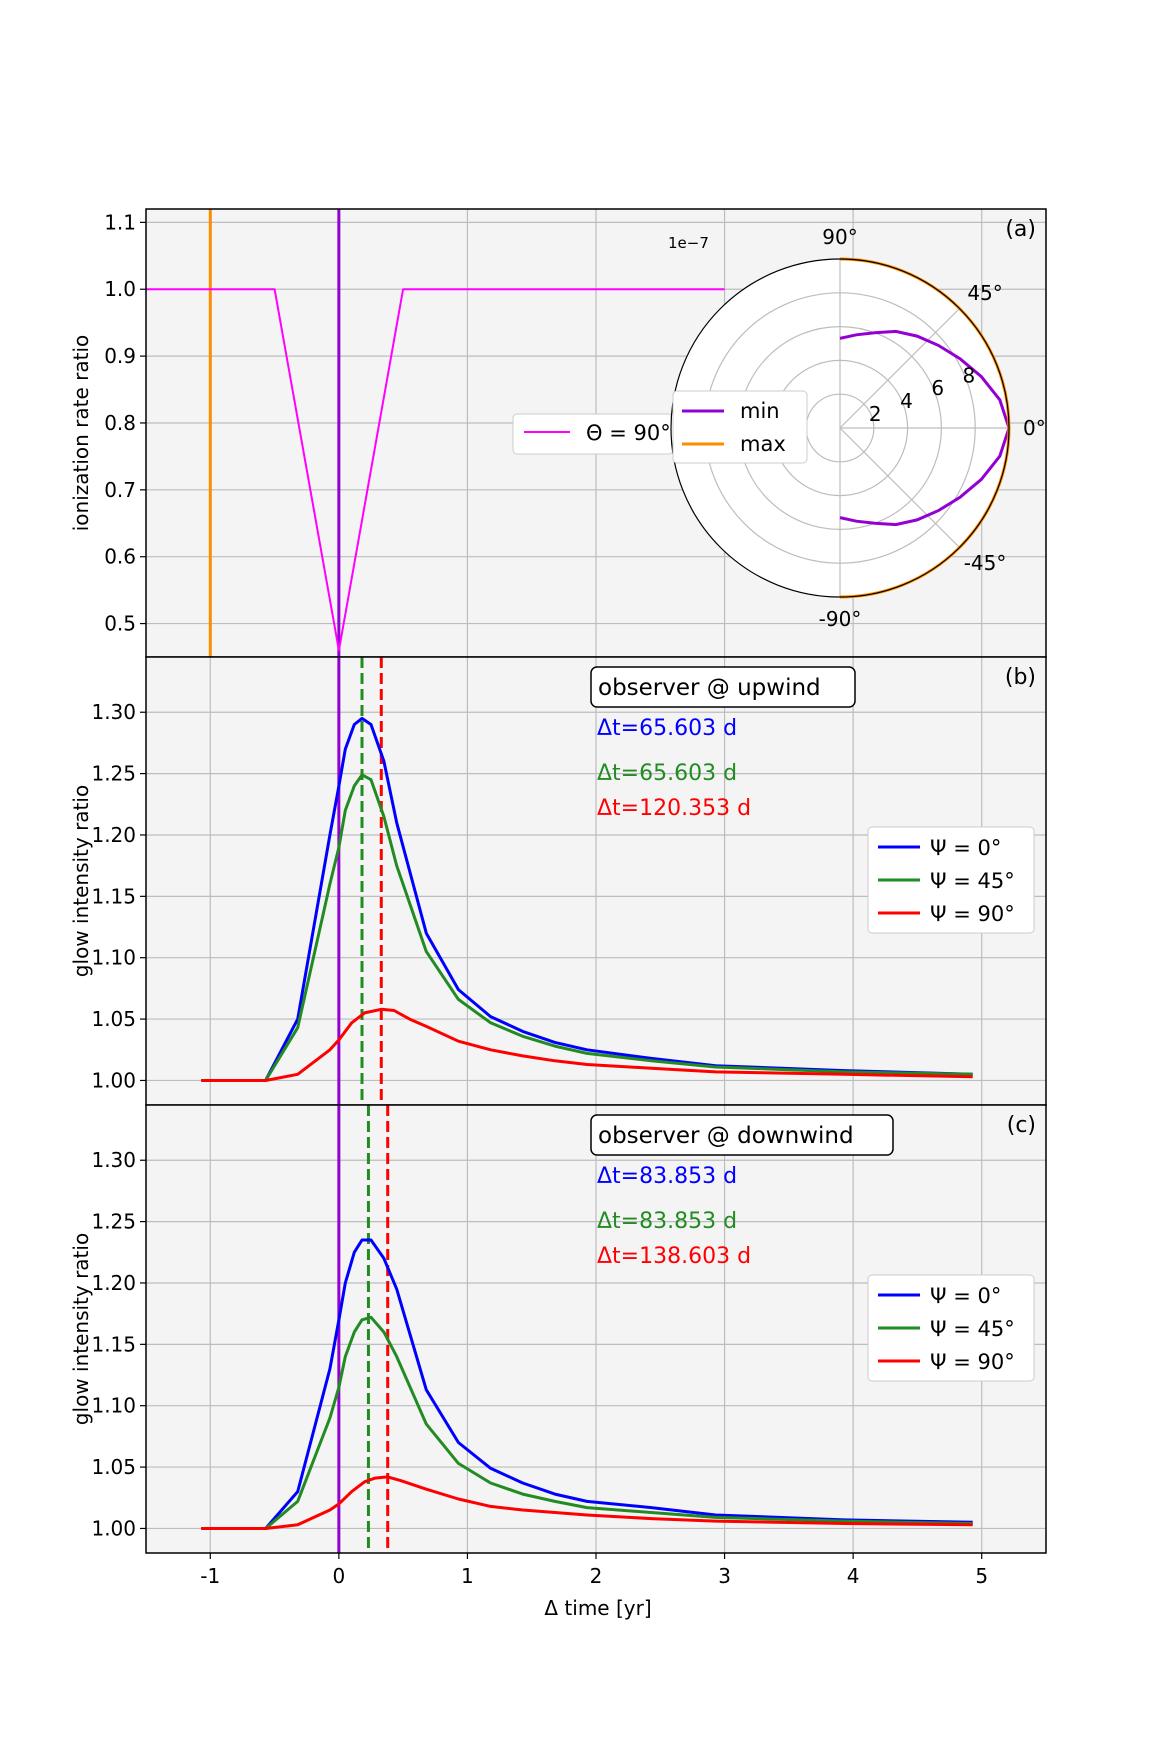 The height and width of the screenshot is (1744, 1163). What do you see at coordinates (709, 688) in the screenshot?
I see `title-text: observer @ upwind` at bounding box center [709, 688].